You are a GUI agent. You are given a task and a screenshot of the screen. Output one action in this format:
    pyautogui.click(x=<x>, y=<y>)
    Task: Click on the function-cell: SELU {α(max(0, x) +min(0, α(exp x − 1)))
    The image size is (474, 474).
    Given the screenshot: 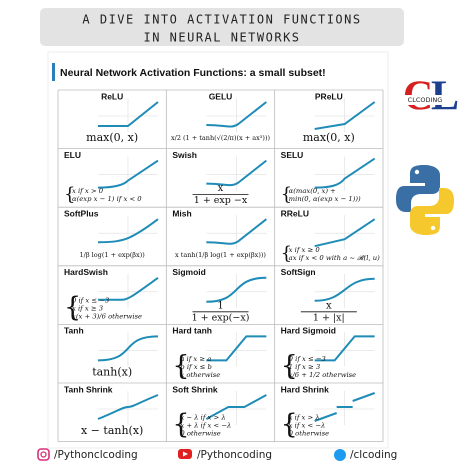 What is the action you would take?
    pyautogui.click(x=328, y=177)
    